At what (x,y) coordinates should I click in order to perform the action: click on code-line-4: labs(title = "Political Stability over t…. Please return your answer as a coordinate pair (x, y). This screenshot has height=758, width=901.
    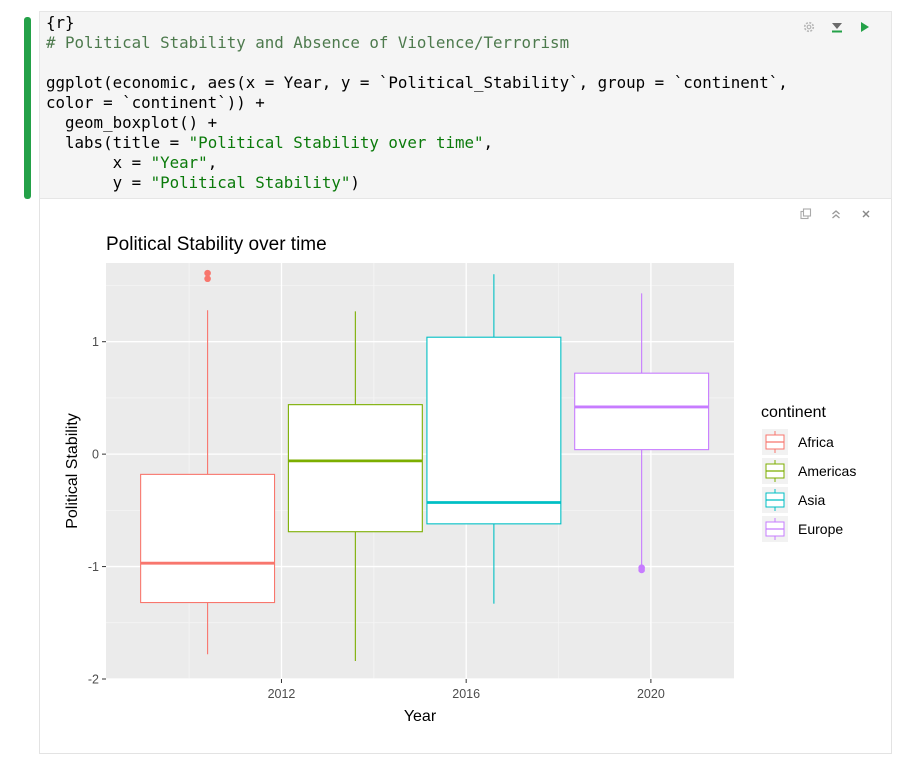
    Looking at the image, I should click on (270, 142).